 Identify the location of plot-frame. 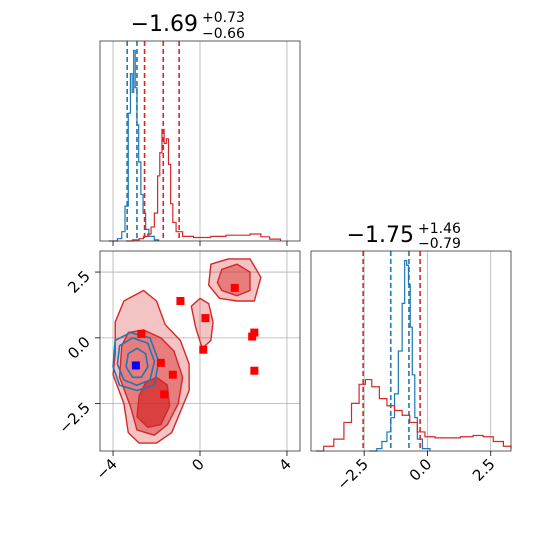
(411, 351).